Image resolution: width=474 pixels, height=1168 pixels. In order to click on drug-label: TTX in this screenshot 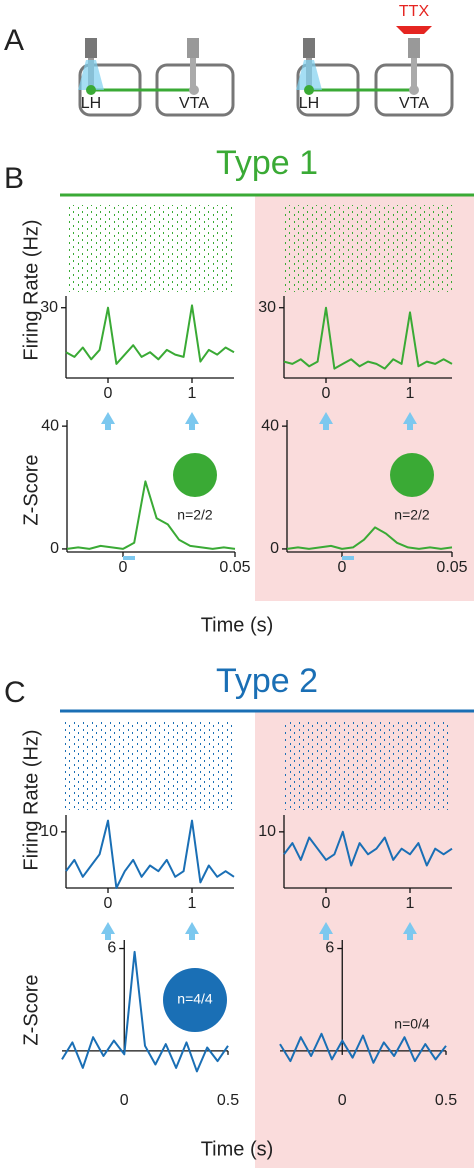, I will do `click(414, 11)`.